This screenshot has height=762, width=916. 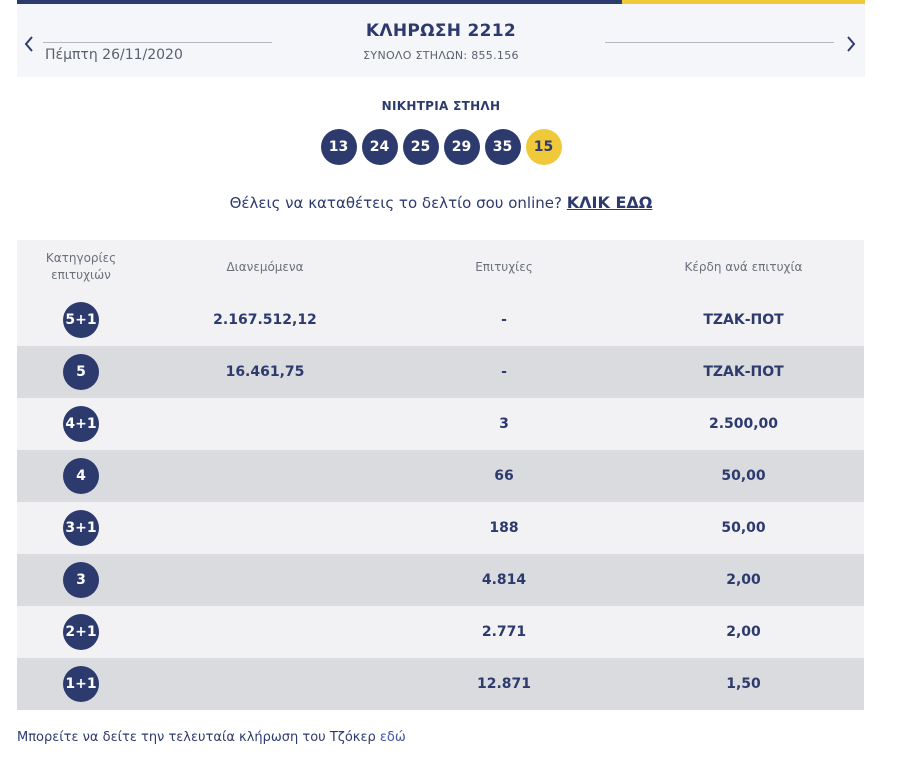 What do you see at coordinates (504, 266) in the screenshot?
I see `header-winners: Επιτυχίες` at bounding box center [504, 266].